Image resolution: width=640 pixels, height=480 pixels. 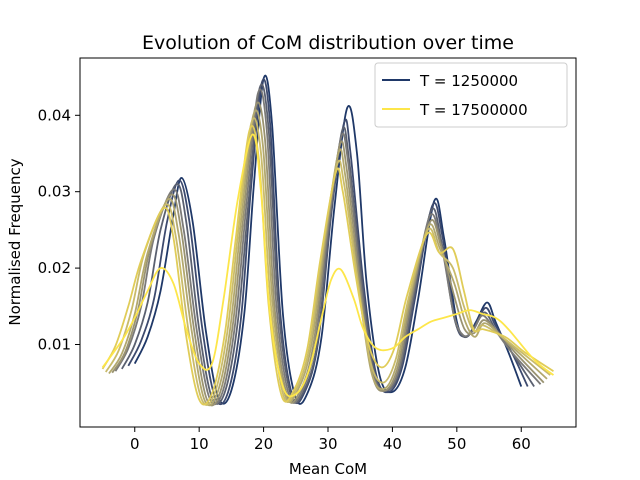 I want to click on legend-label-t1250000: T = 1250000, so click(x=468, y=81).